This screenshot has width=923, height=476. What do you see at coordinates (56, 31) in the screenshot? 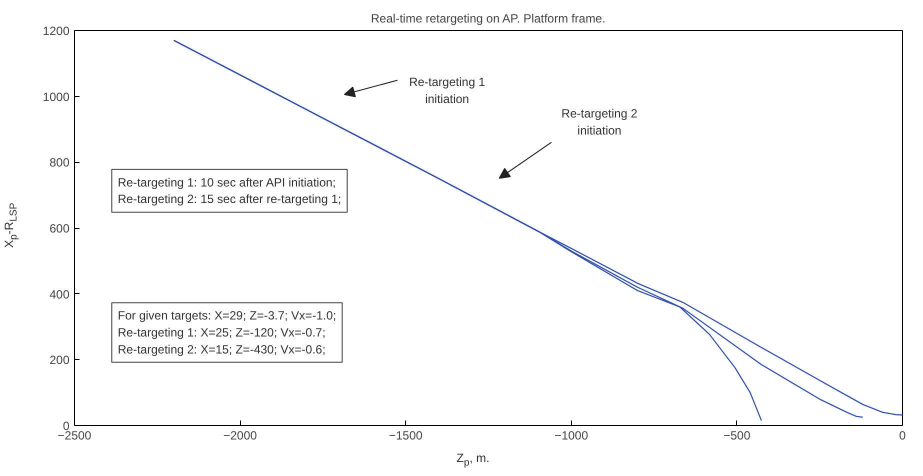
I see `y-tick-label: 1200` at bounding box center [56, 31].